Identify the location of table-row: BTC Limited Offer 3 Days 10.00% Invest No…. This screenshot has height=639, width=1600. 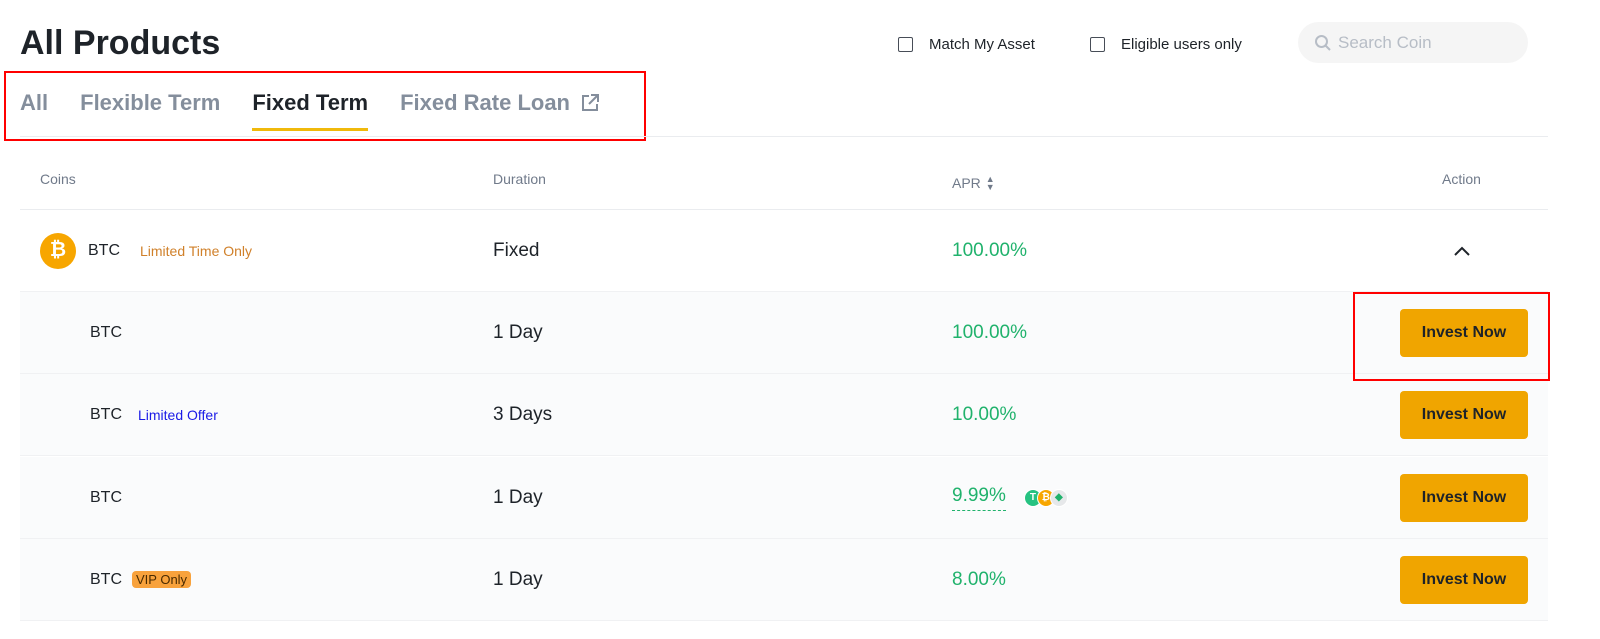
(784, 415).